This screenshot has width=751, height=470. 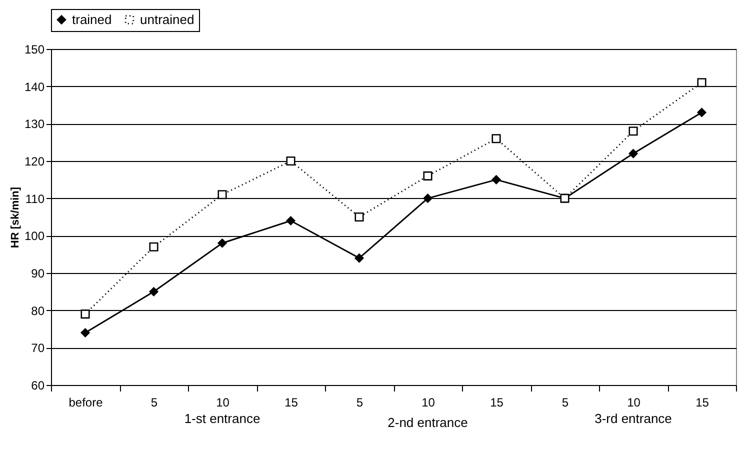 I want to click on y-tick-label: 110, so click(x=35, y=199).